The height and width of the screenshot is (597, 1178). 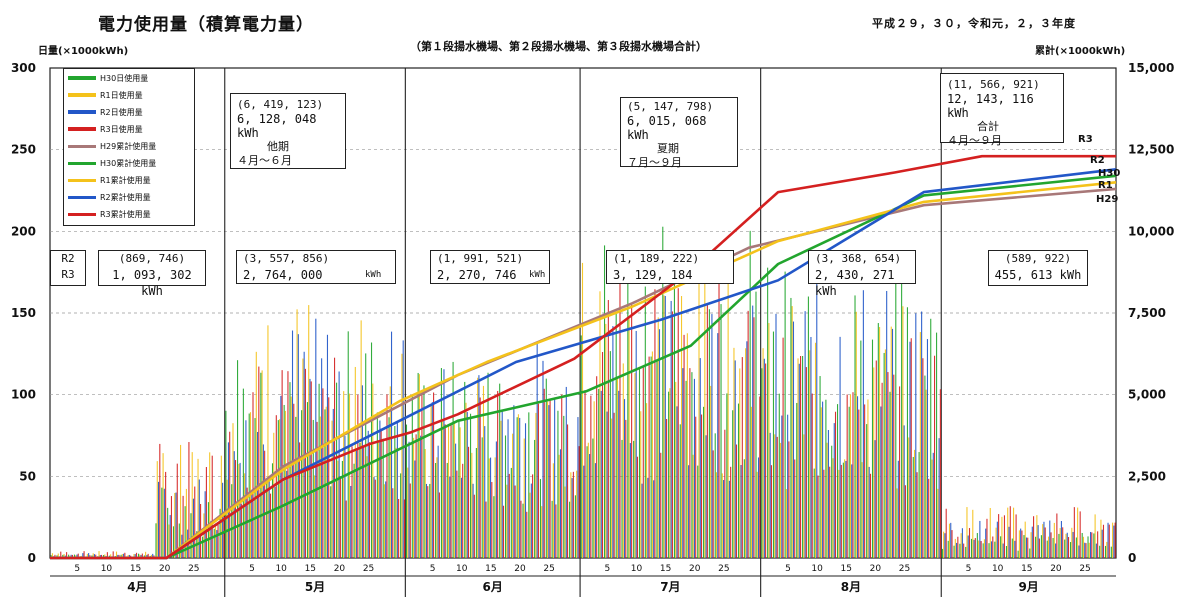 I want to click on day-tick: 15, so click(x=845, y=569).